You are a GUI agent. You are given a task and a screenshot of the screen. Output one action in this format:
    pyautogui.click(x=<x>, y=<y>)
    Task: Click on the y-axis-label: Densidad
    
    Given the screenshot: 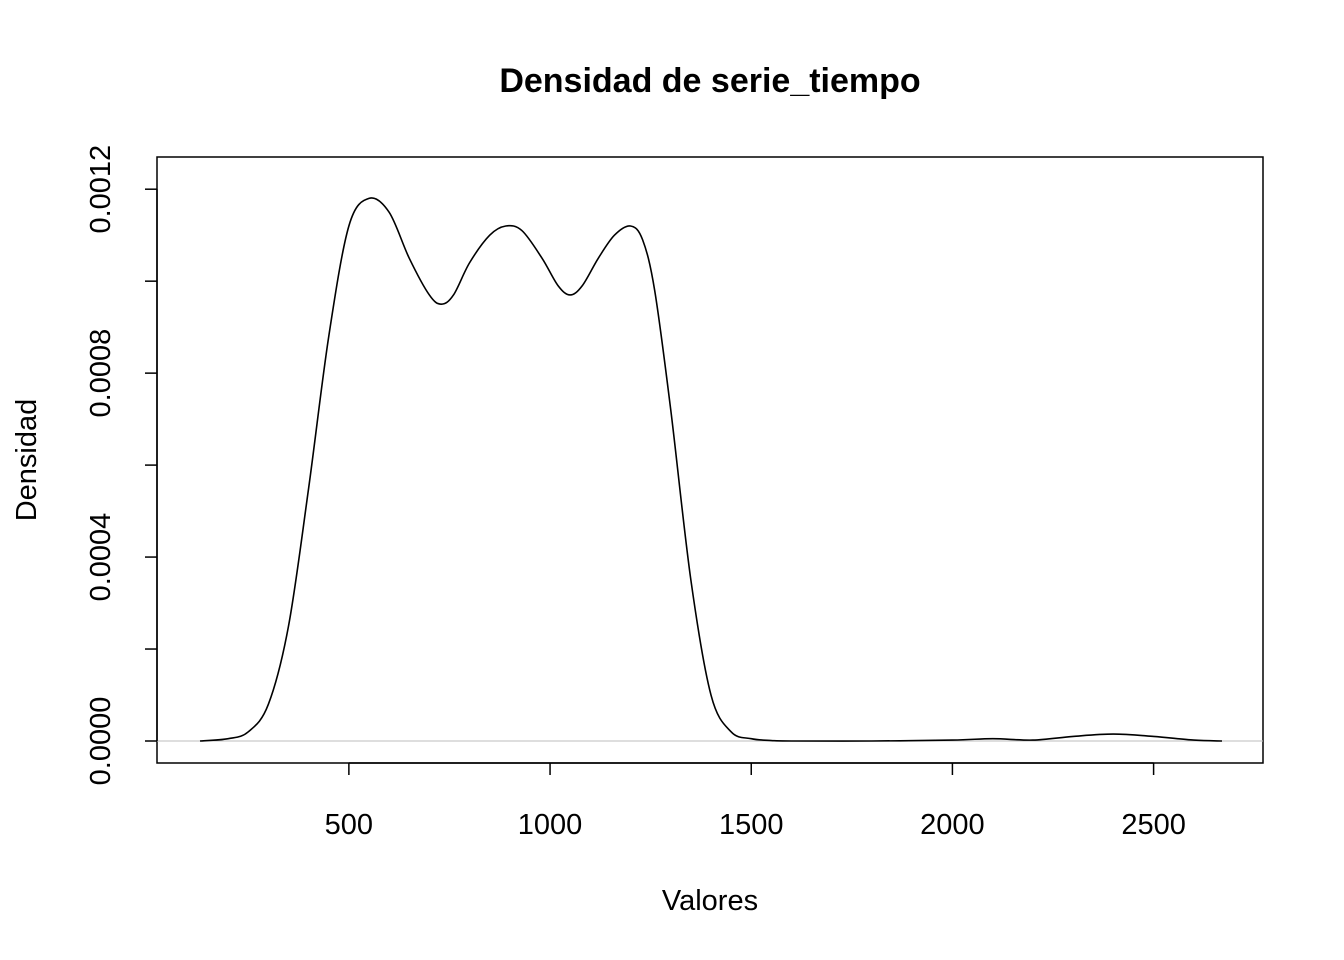 What is the action you would take?
    pyautogui.click(x=27, y=460)
    